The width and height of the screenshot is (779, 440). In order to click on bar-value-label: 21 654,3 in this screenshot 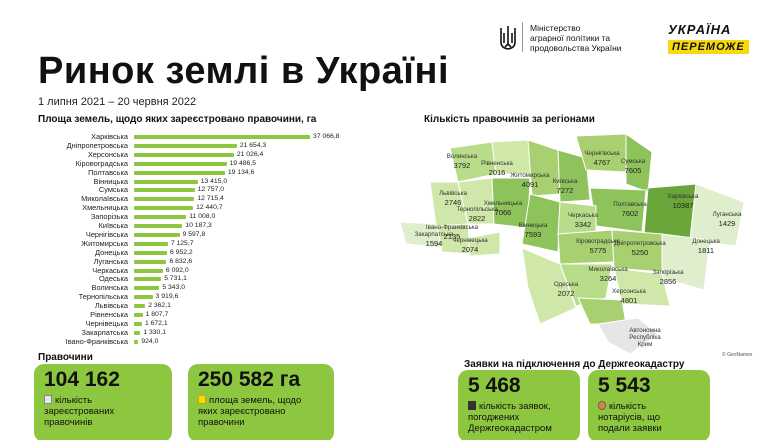, I will do `click(253, 145)`.